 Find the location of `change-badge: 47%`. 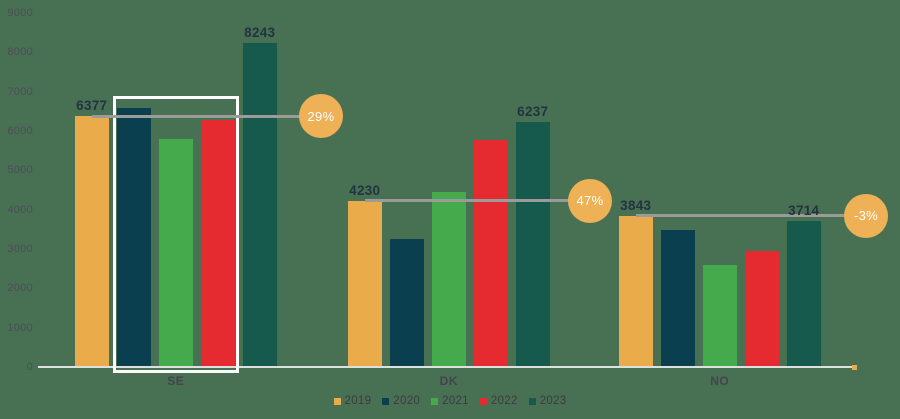

change-badge: 47% is located at coordinates (590, 200).